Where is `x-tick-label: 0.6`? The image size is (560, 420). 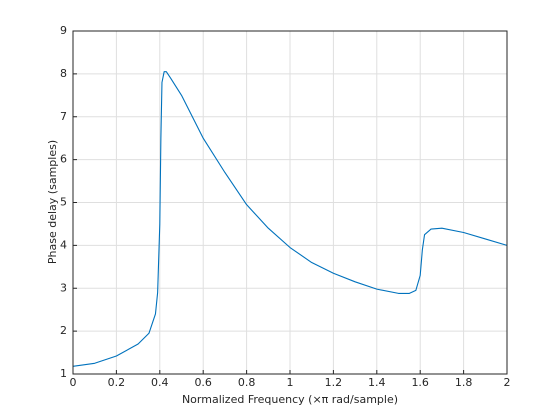 x-tick-label: 0.6 is located at coordinates (203, 382).